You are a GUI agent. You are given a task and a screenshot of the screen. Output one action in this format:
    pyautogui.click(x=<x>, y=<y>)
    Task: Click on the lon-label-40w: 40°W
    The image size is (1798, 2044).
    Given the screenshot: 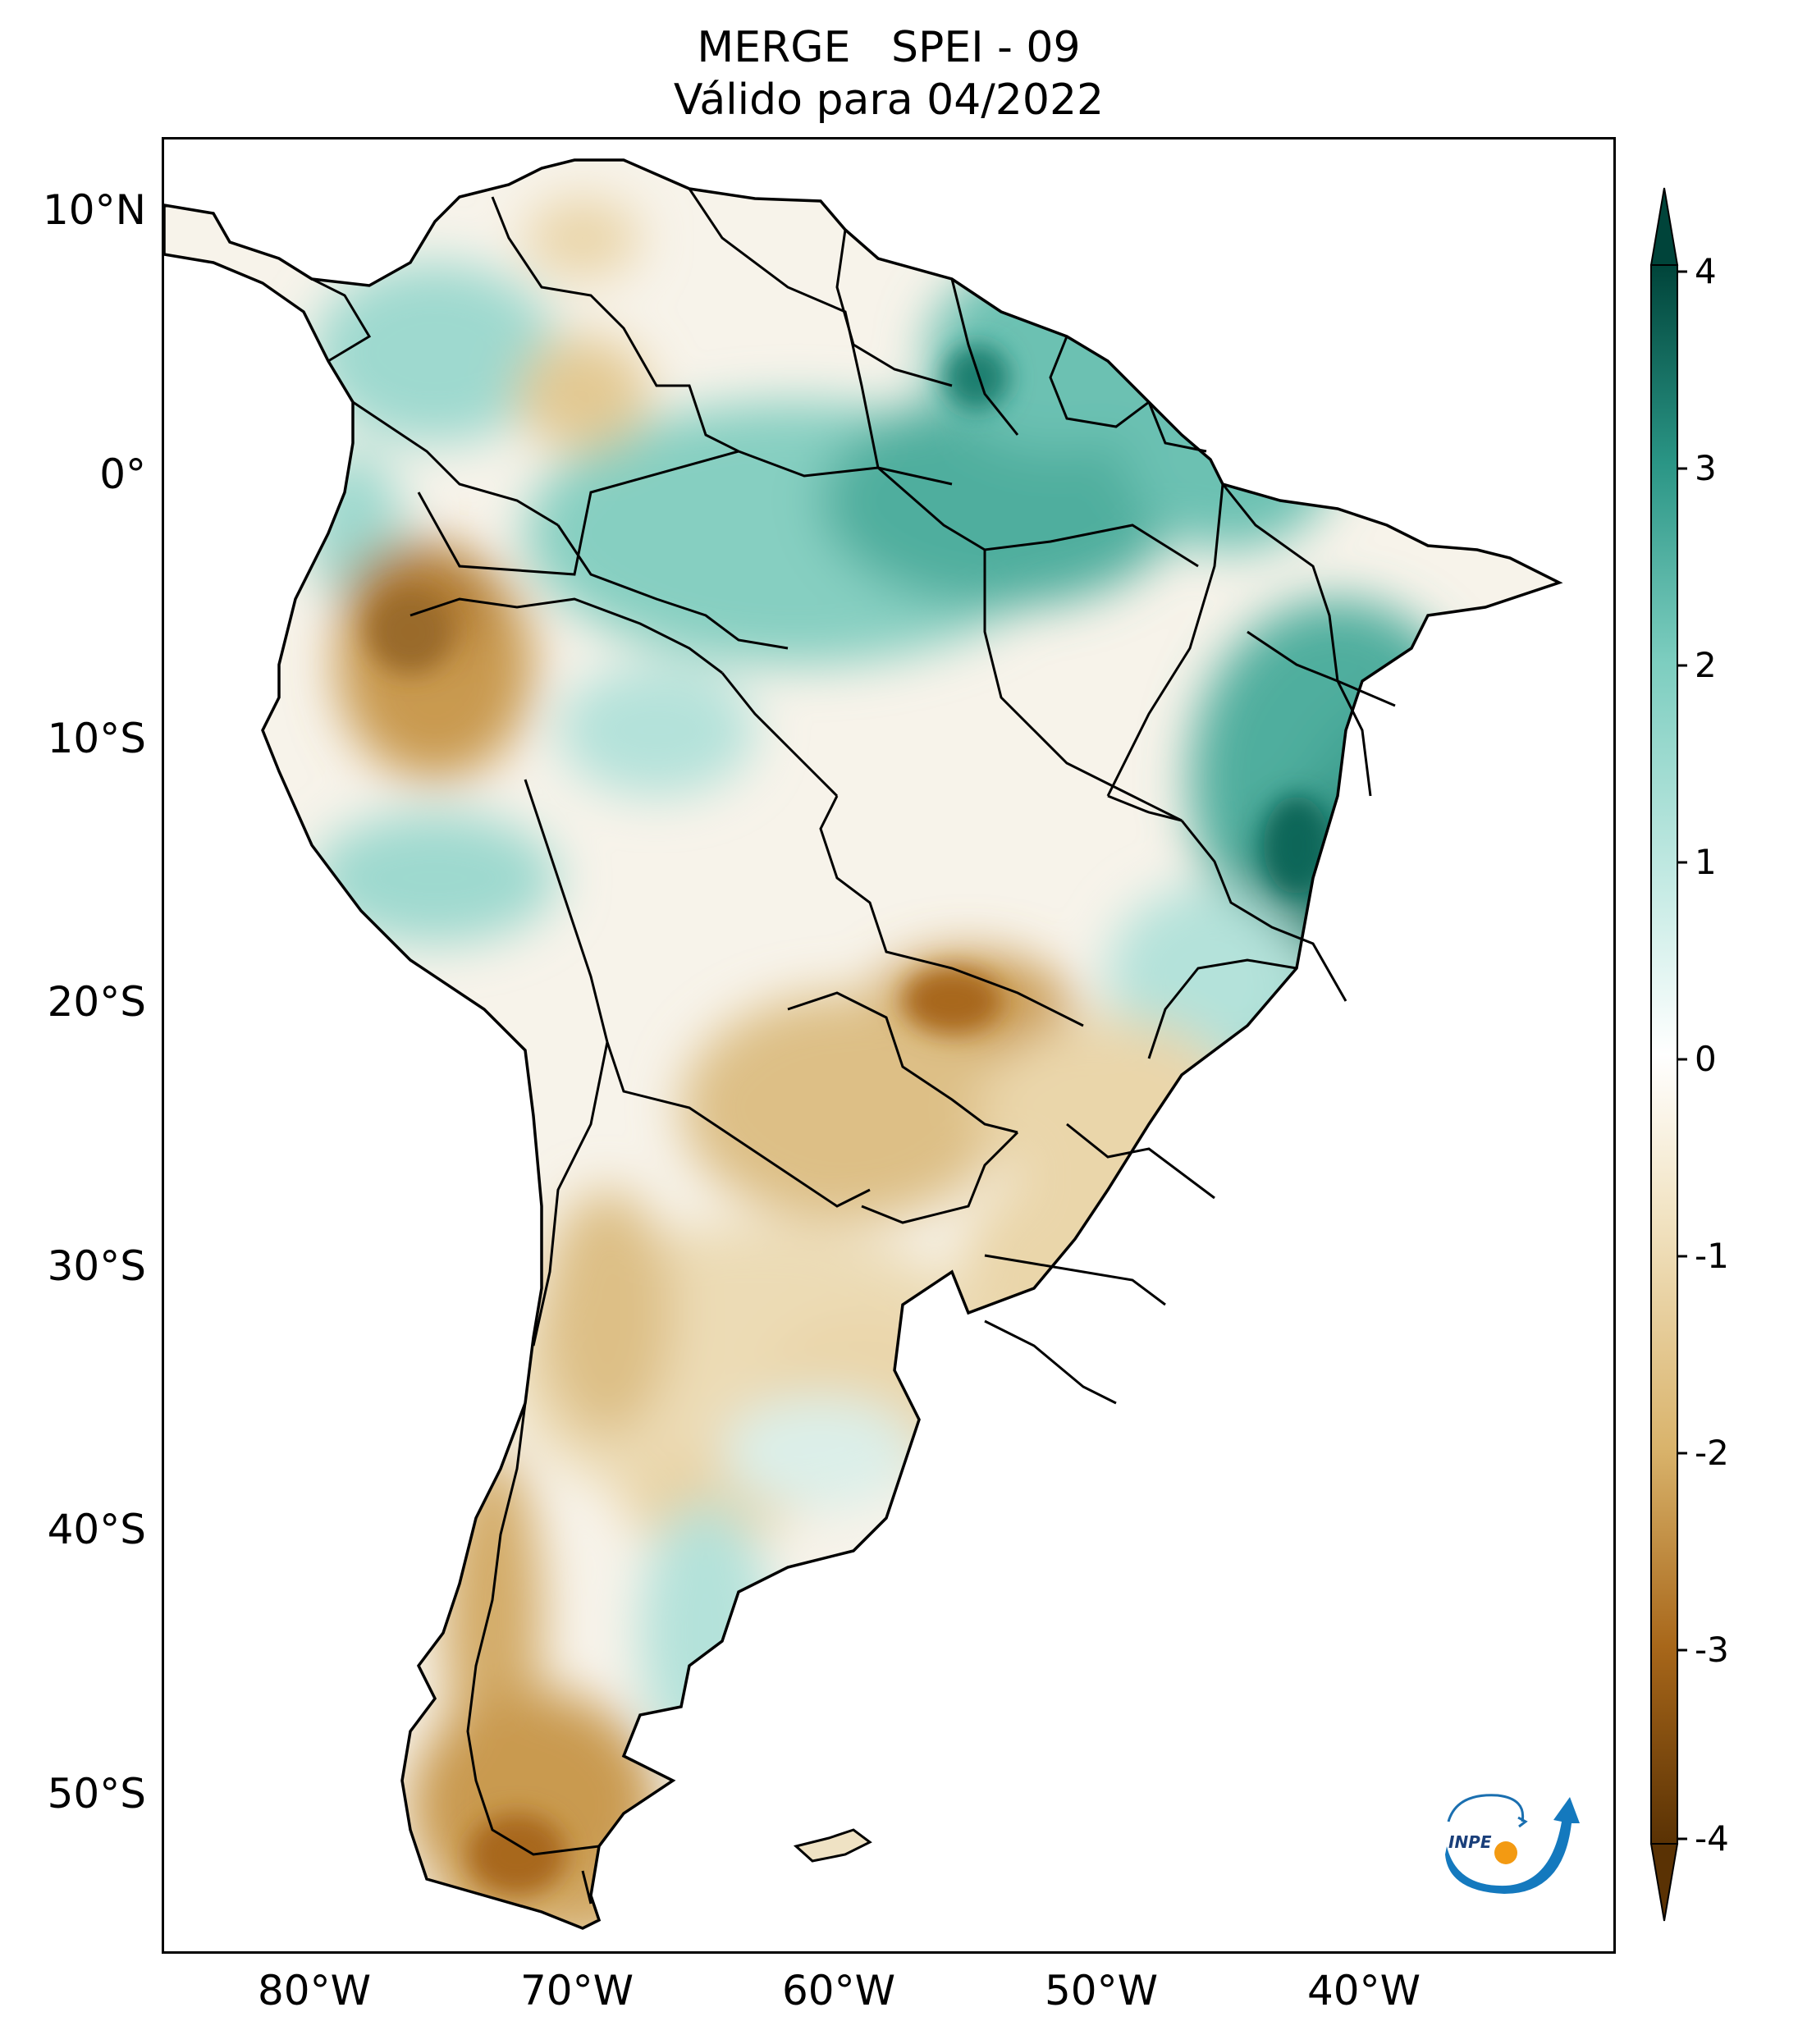 What is the action you would take?
    pyautogui.click(x=1363, y=1991)
    